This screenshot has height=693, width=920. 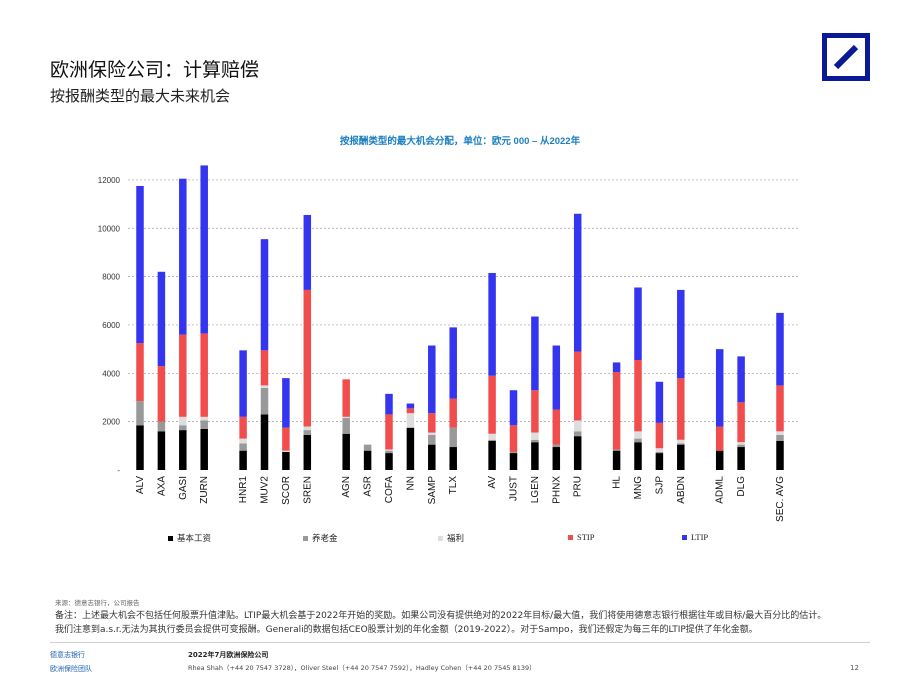 I want to click on x-tick-label: PHNX, so click(x=556, y=490).